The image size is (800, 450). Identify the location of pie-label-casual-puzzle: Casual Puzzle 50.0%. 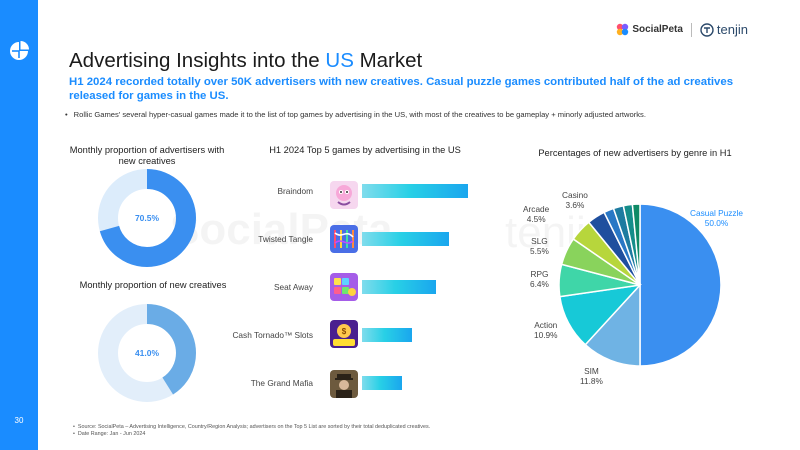
(716, 218).